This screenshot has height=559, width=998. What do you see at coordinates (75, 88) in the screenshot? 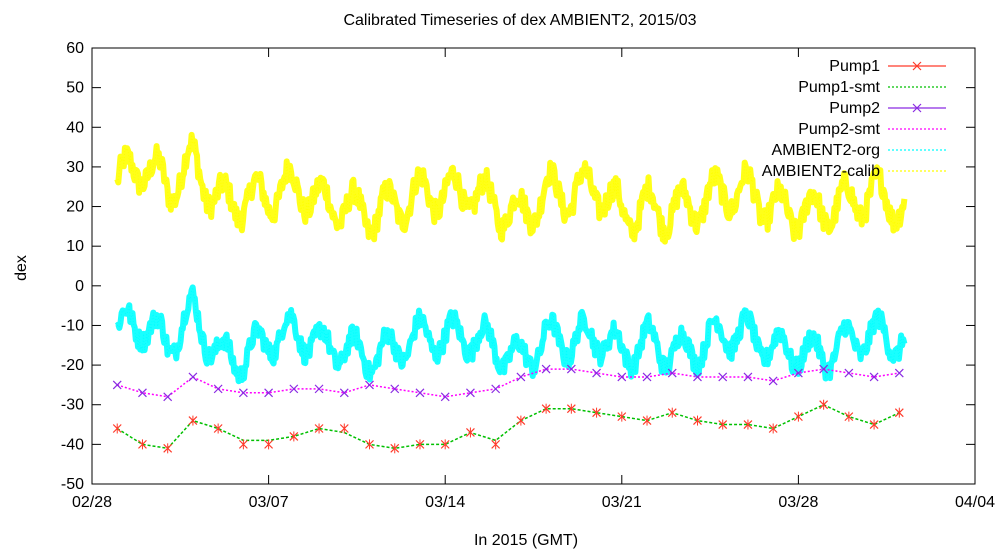
I see `y-tick-label: 50` at bounding box center [75, 88].